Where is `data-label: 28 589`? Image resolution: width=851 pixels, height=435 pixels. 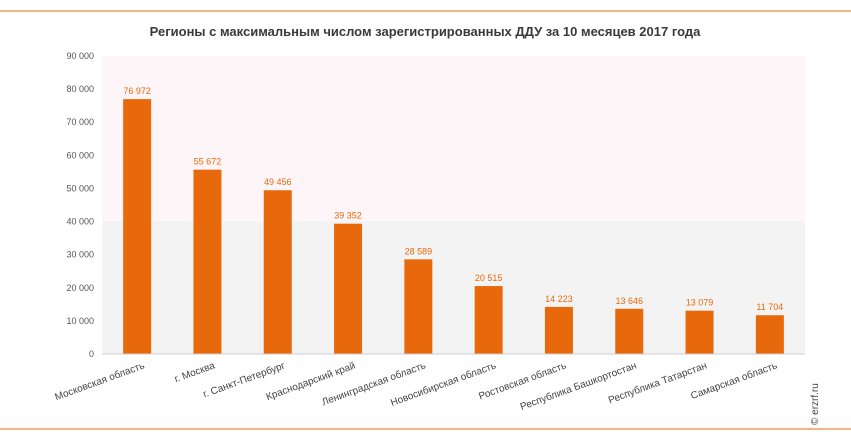 data-label: 28 589 is located at coordinates (419, 251).